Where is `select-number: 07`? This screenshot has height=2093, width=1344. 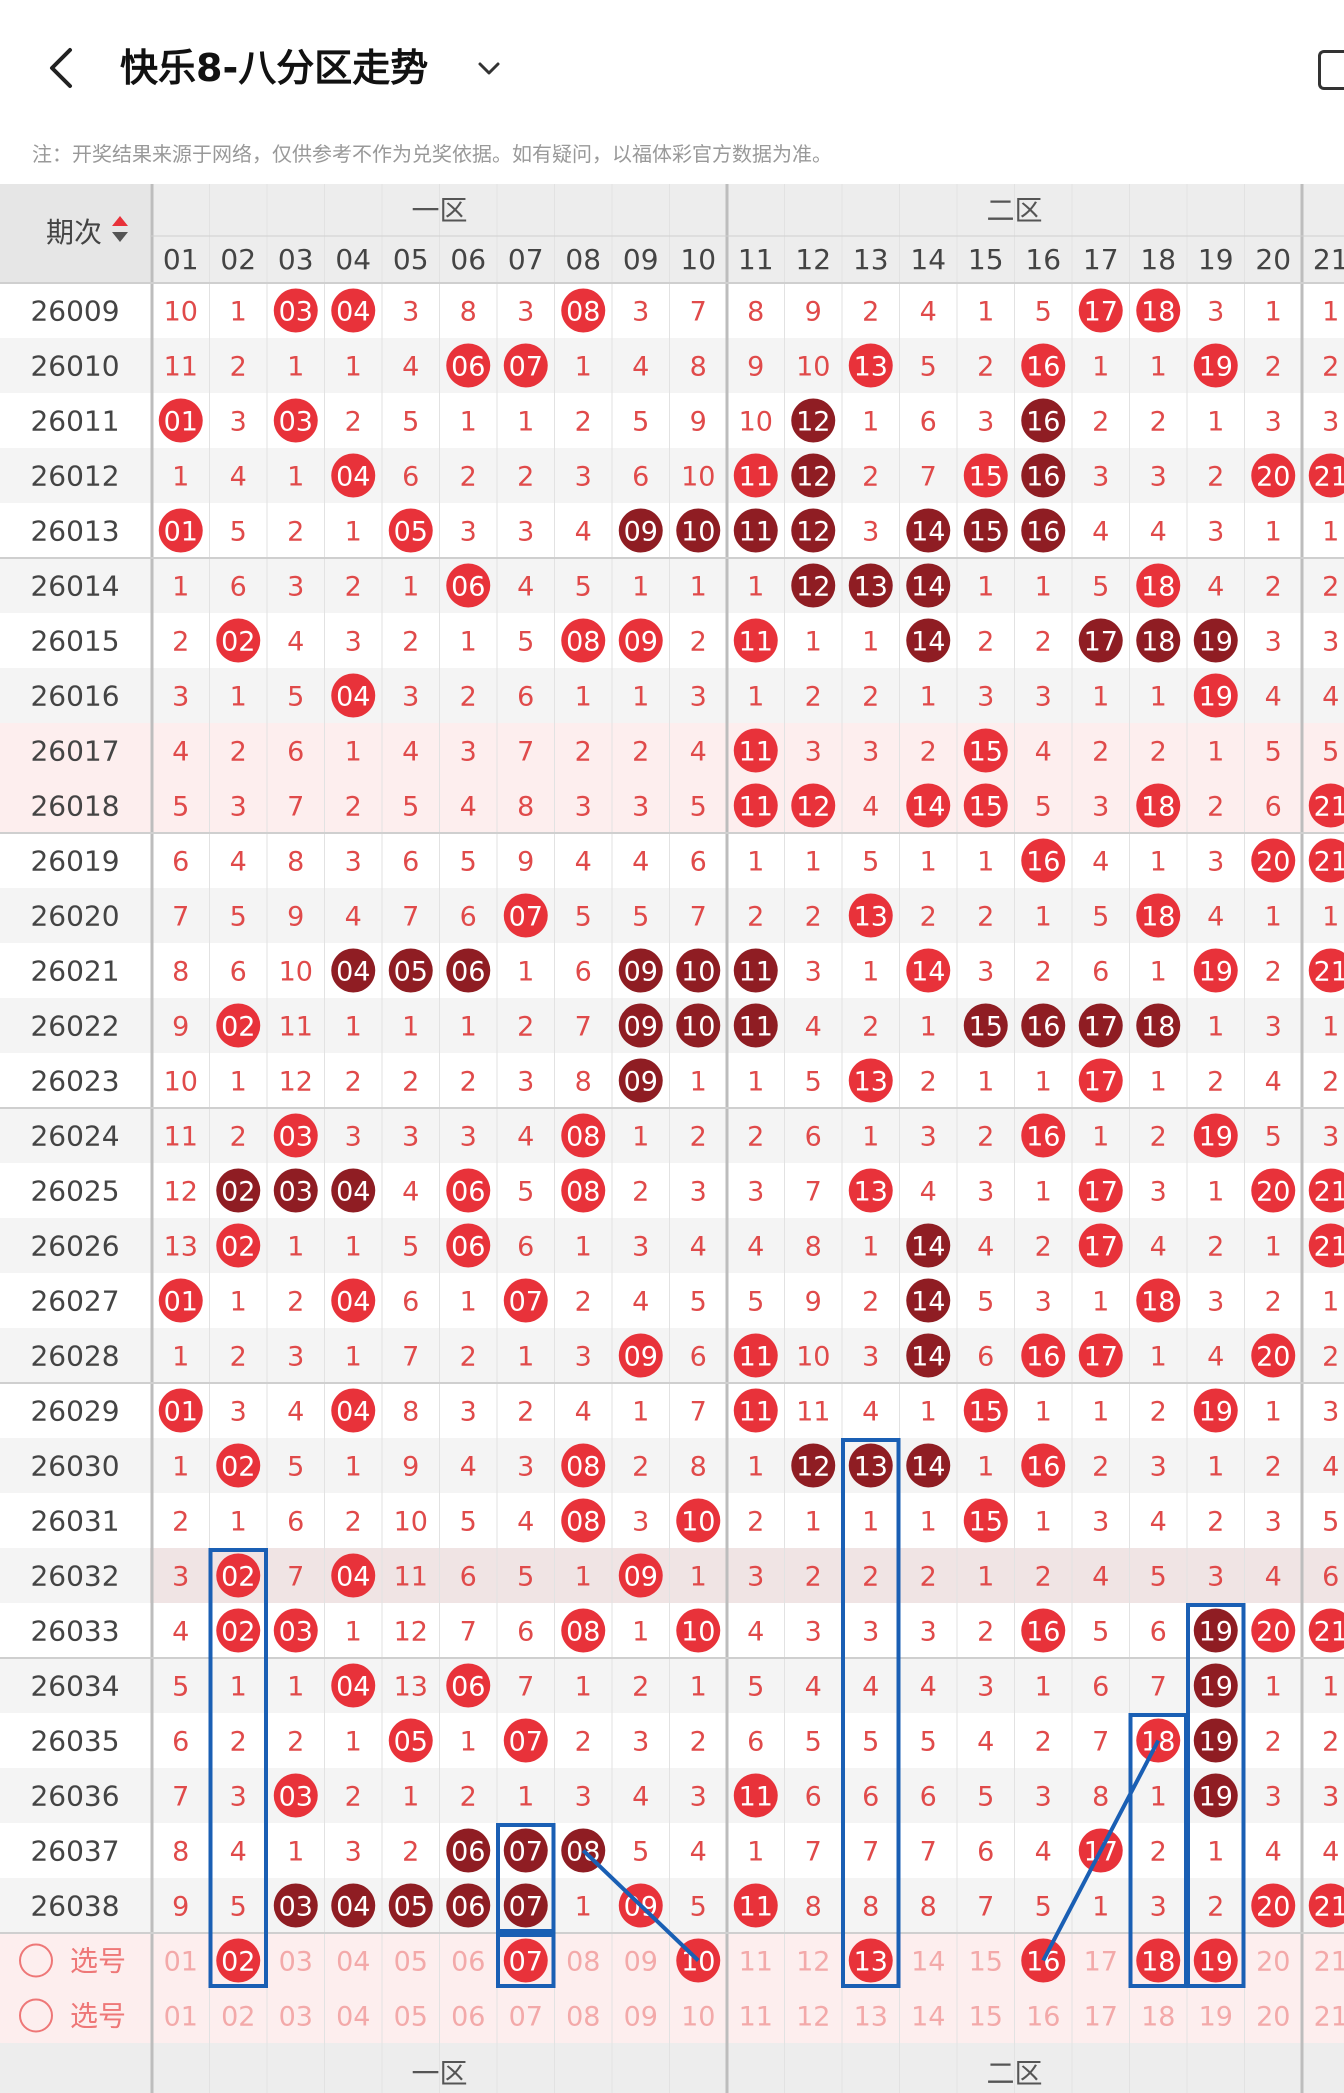 select-number: 07 is located at coordinates (526, 2017).